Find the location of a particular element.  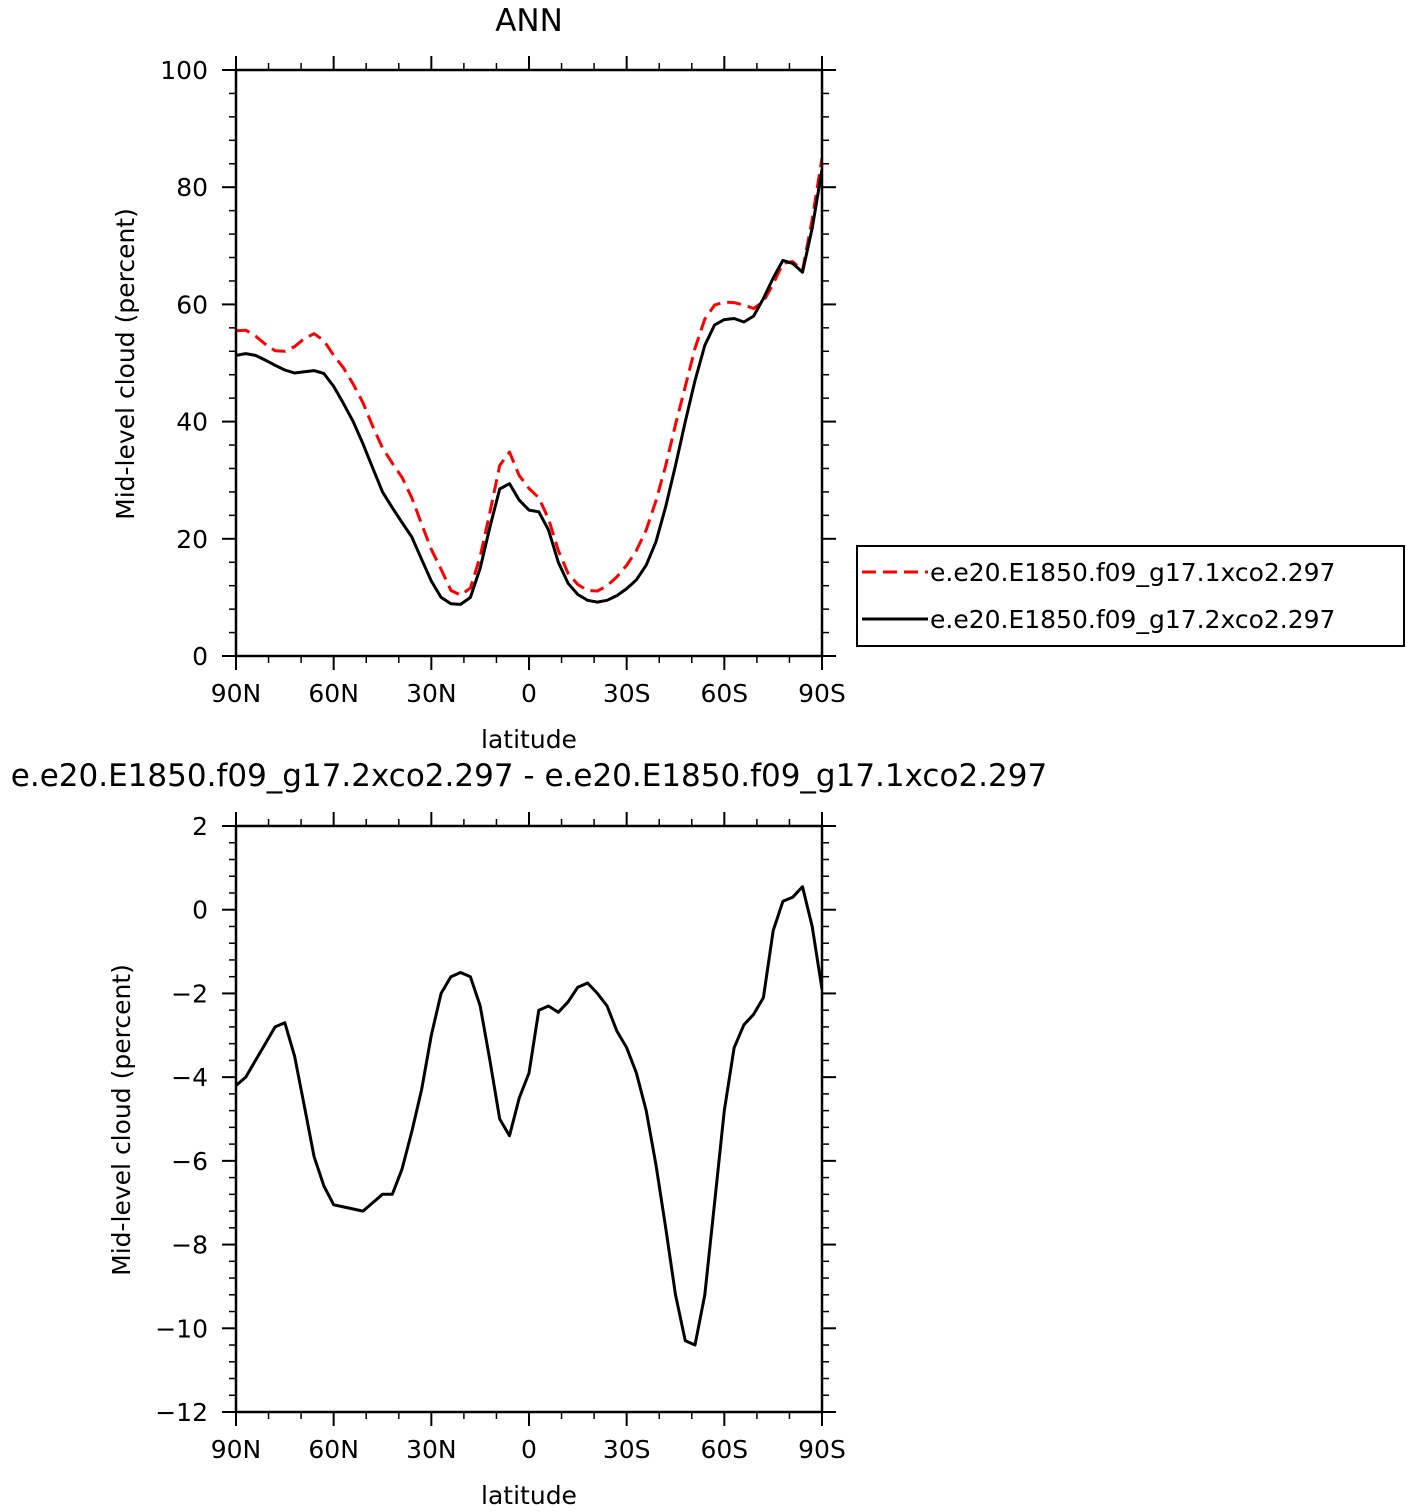

top-chart-y-axis-label: Mid-level cloud (percent) is located at coordinates (125, 364).